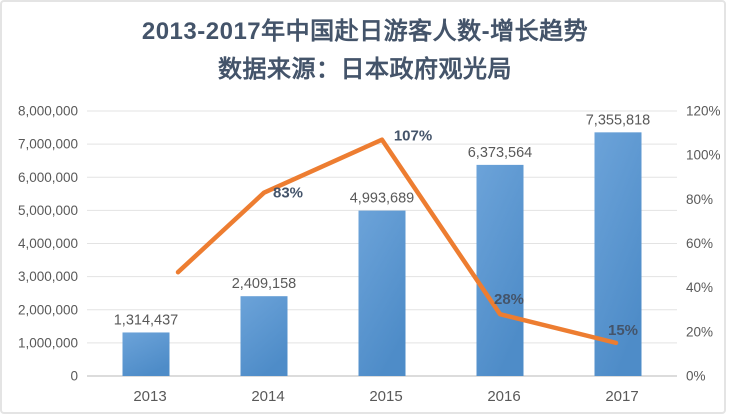 The width and height of the screenshot is (730, 418). What do you see at coordinates (699, 243) in the screenshot?
I see `y-axis-right-tick-label: 60%` at bounding box center [699, 243].